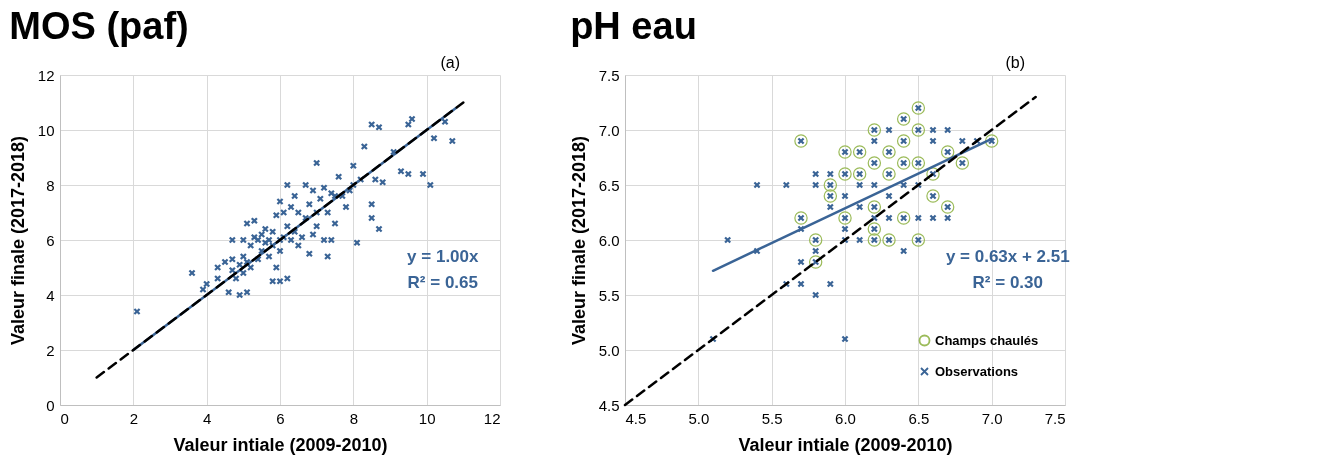  I want to click on y-tick-label: 6.0, so click(609, 240).